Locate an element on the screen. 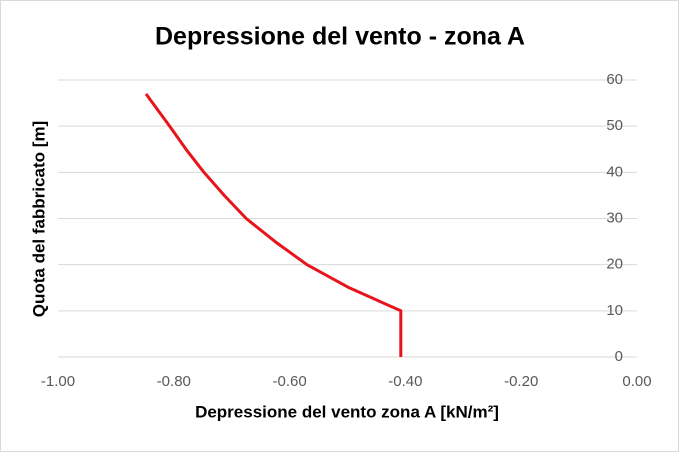 This screenshot has width=679, height=452. x-tick-label: -0.80 is located at coordinates (174, 381).